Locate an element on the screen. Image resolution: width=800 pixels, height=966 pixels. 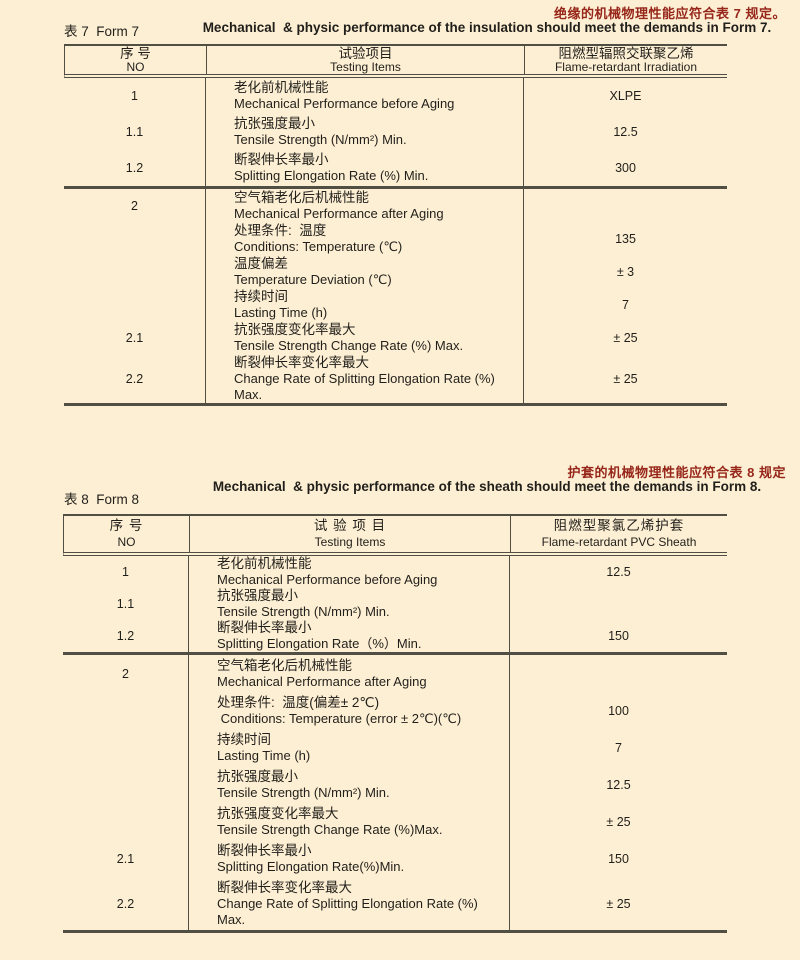
item-en: Conditions: Temperature (error ± 2℃)(℃) is located at coordinates (339, 718).